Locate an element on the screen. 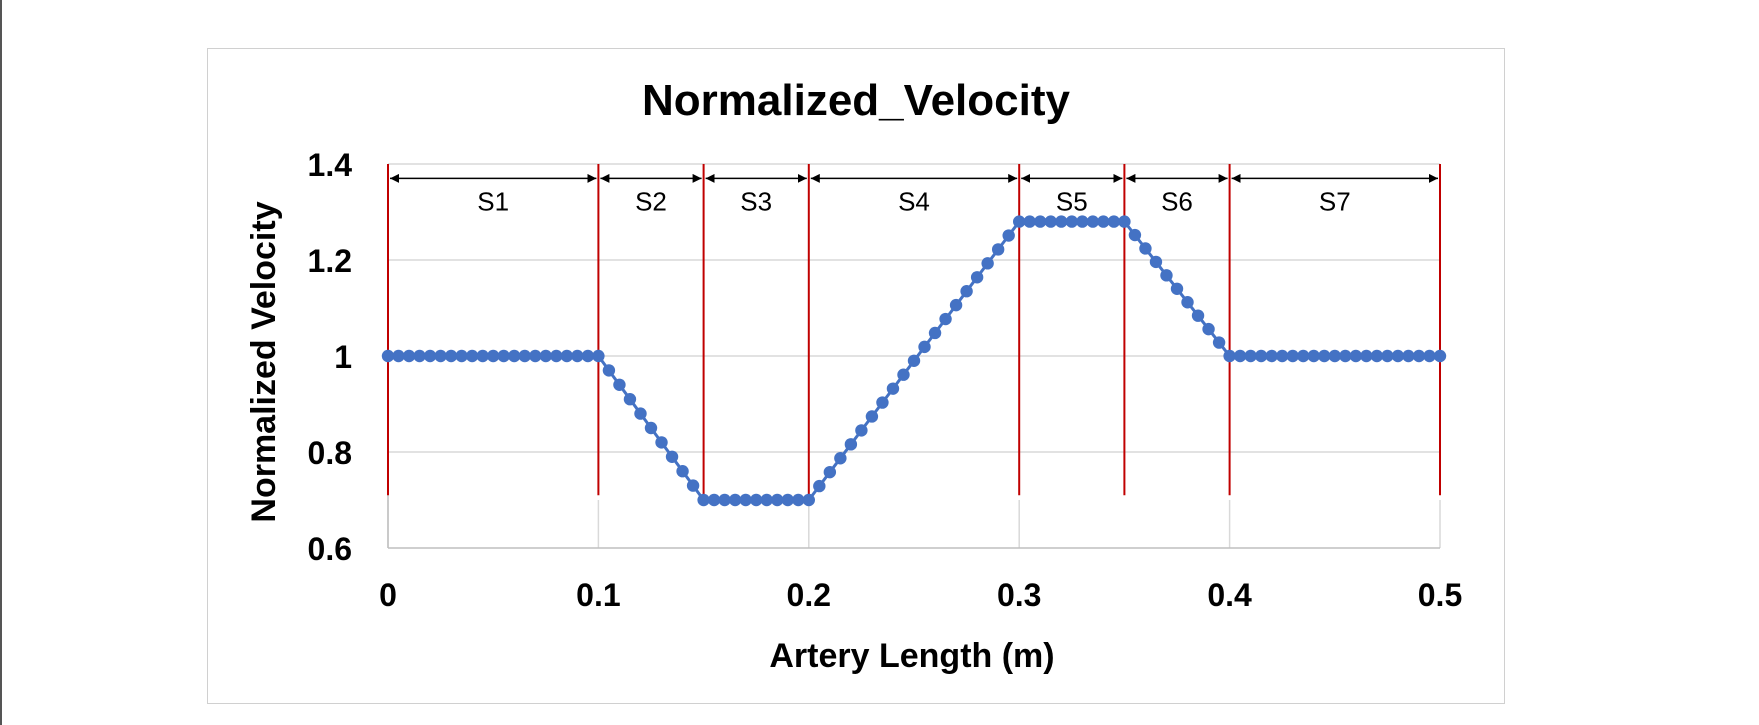 Image resolution: width=1759 pixels, height=725 pixels. x-tick-label: 0.5 is located at coordinates (1440, 595).